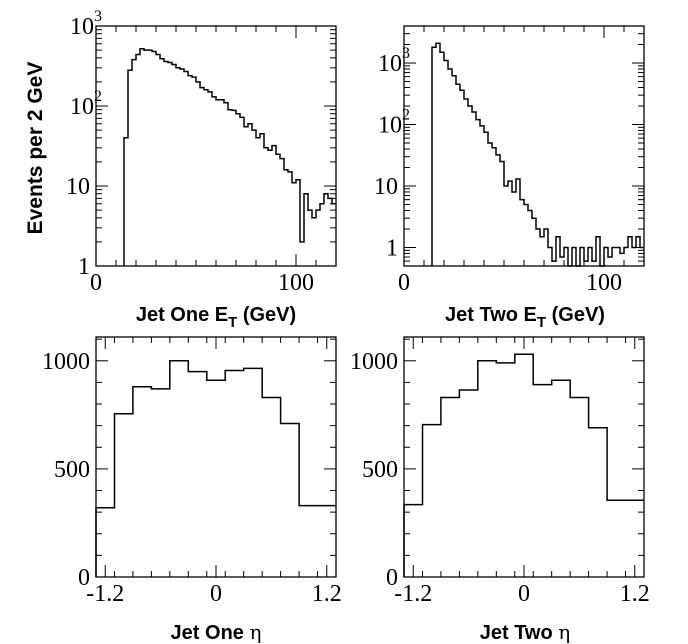  Describe the element at coordinates (525, 317) in the screenshot. I see `x-axis-label: Jet Two ET (GeV)` at that location.